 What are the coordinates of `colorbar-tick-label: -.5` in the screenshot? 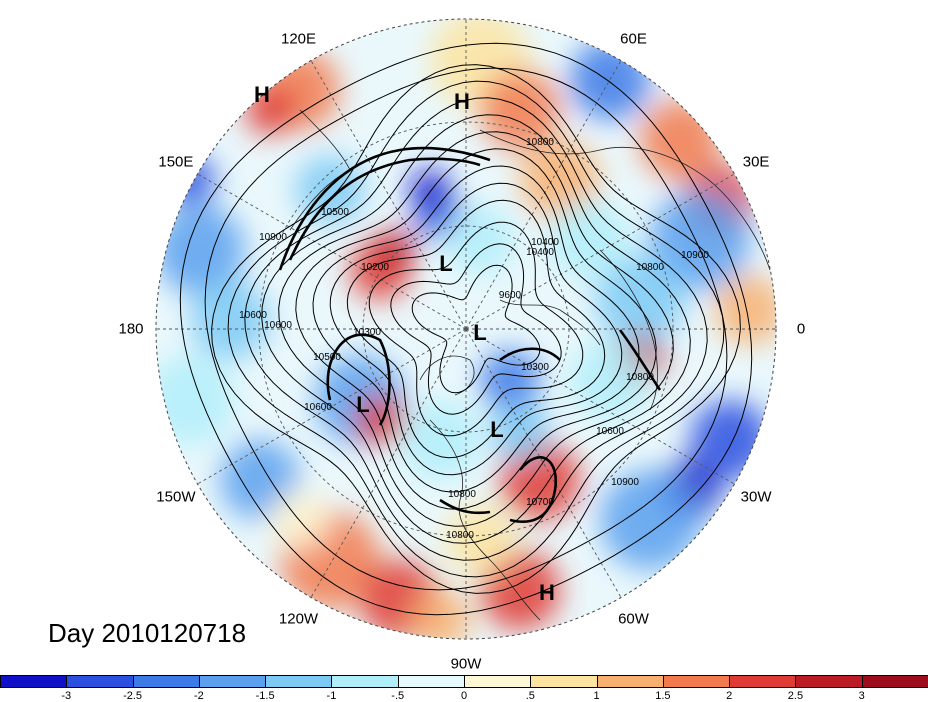 It's located at (398, 696).